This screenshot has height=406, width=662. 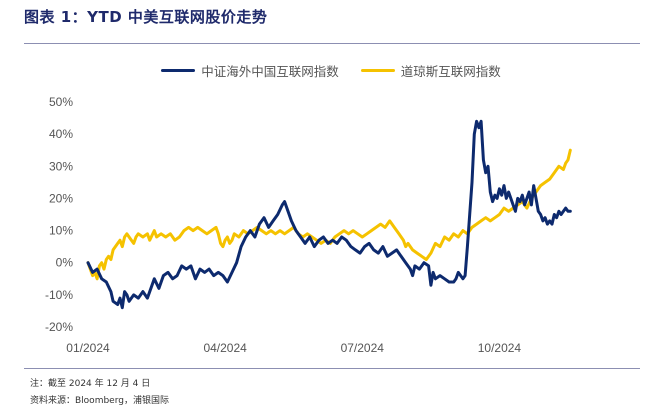 What do you see at coordinates (178, 70) in the screenshot?
I see `legend-swatch-navy` at bounding box center [178, 70].